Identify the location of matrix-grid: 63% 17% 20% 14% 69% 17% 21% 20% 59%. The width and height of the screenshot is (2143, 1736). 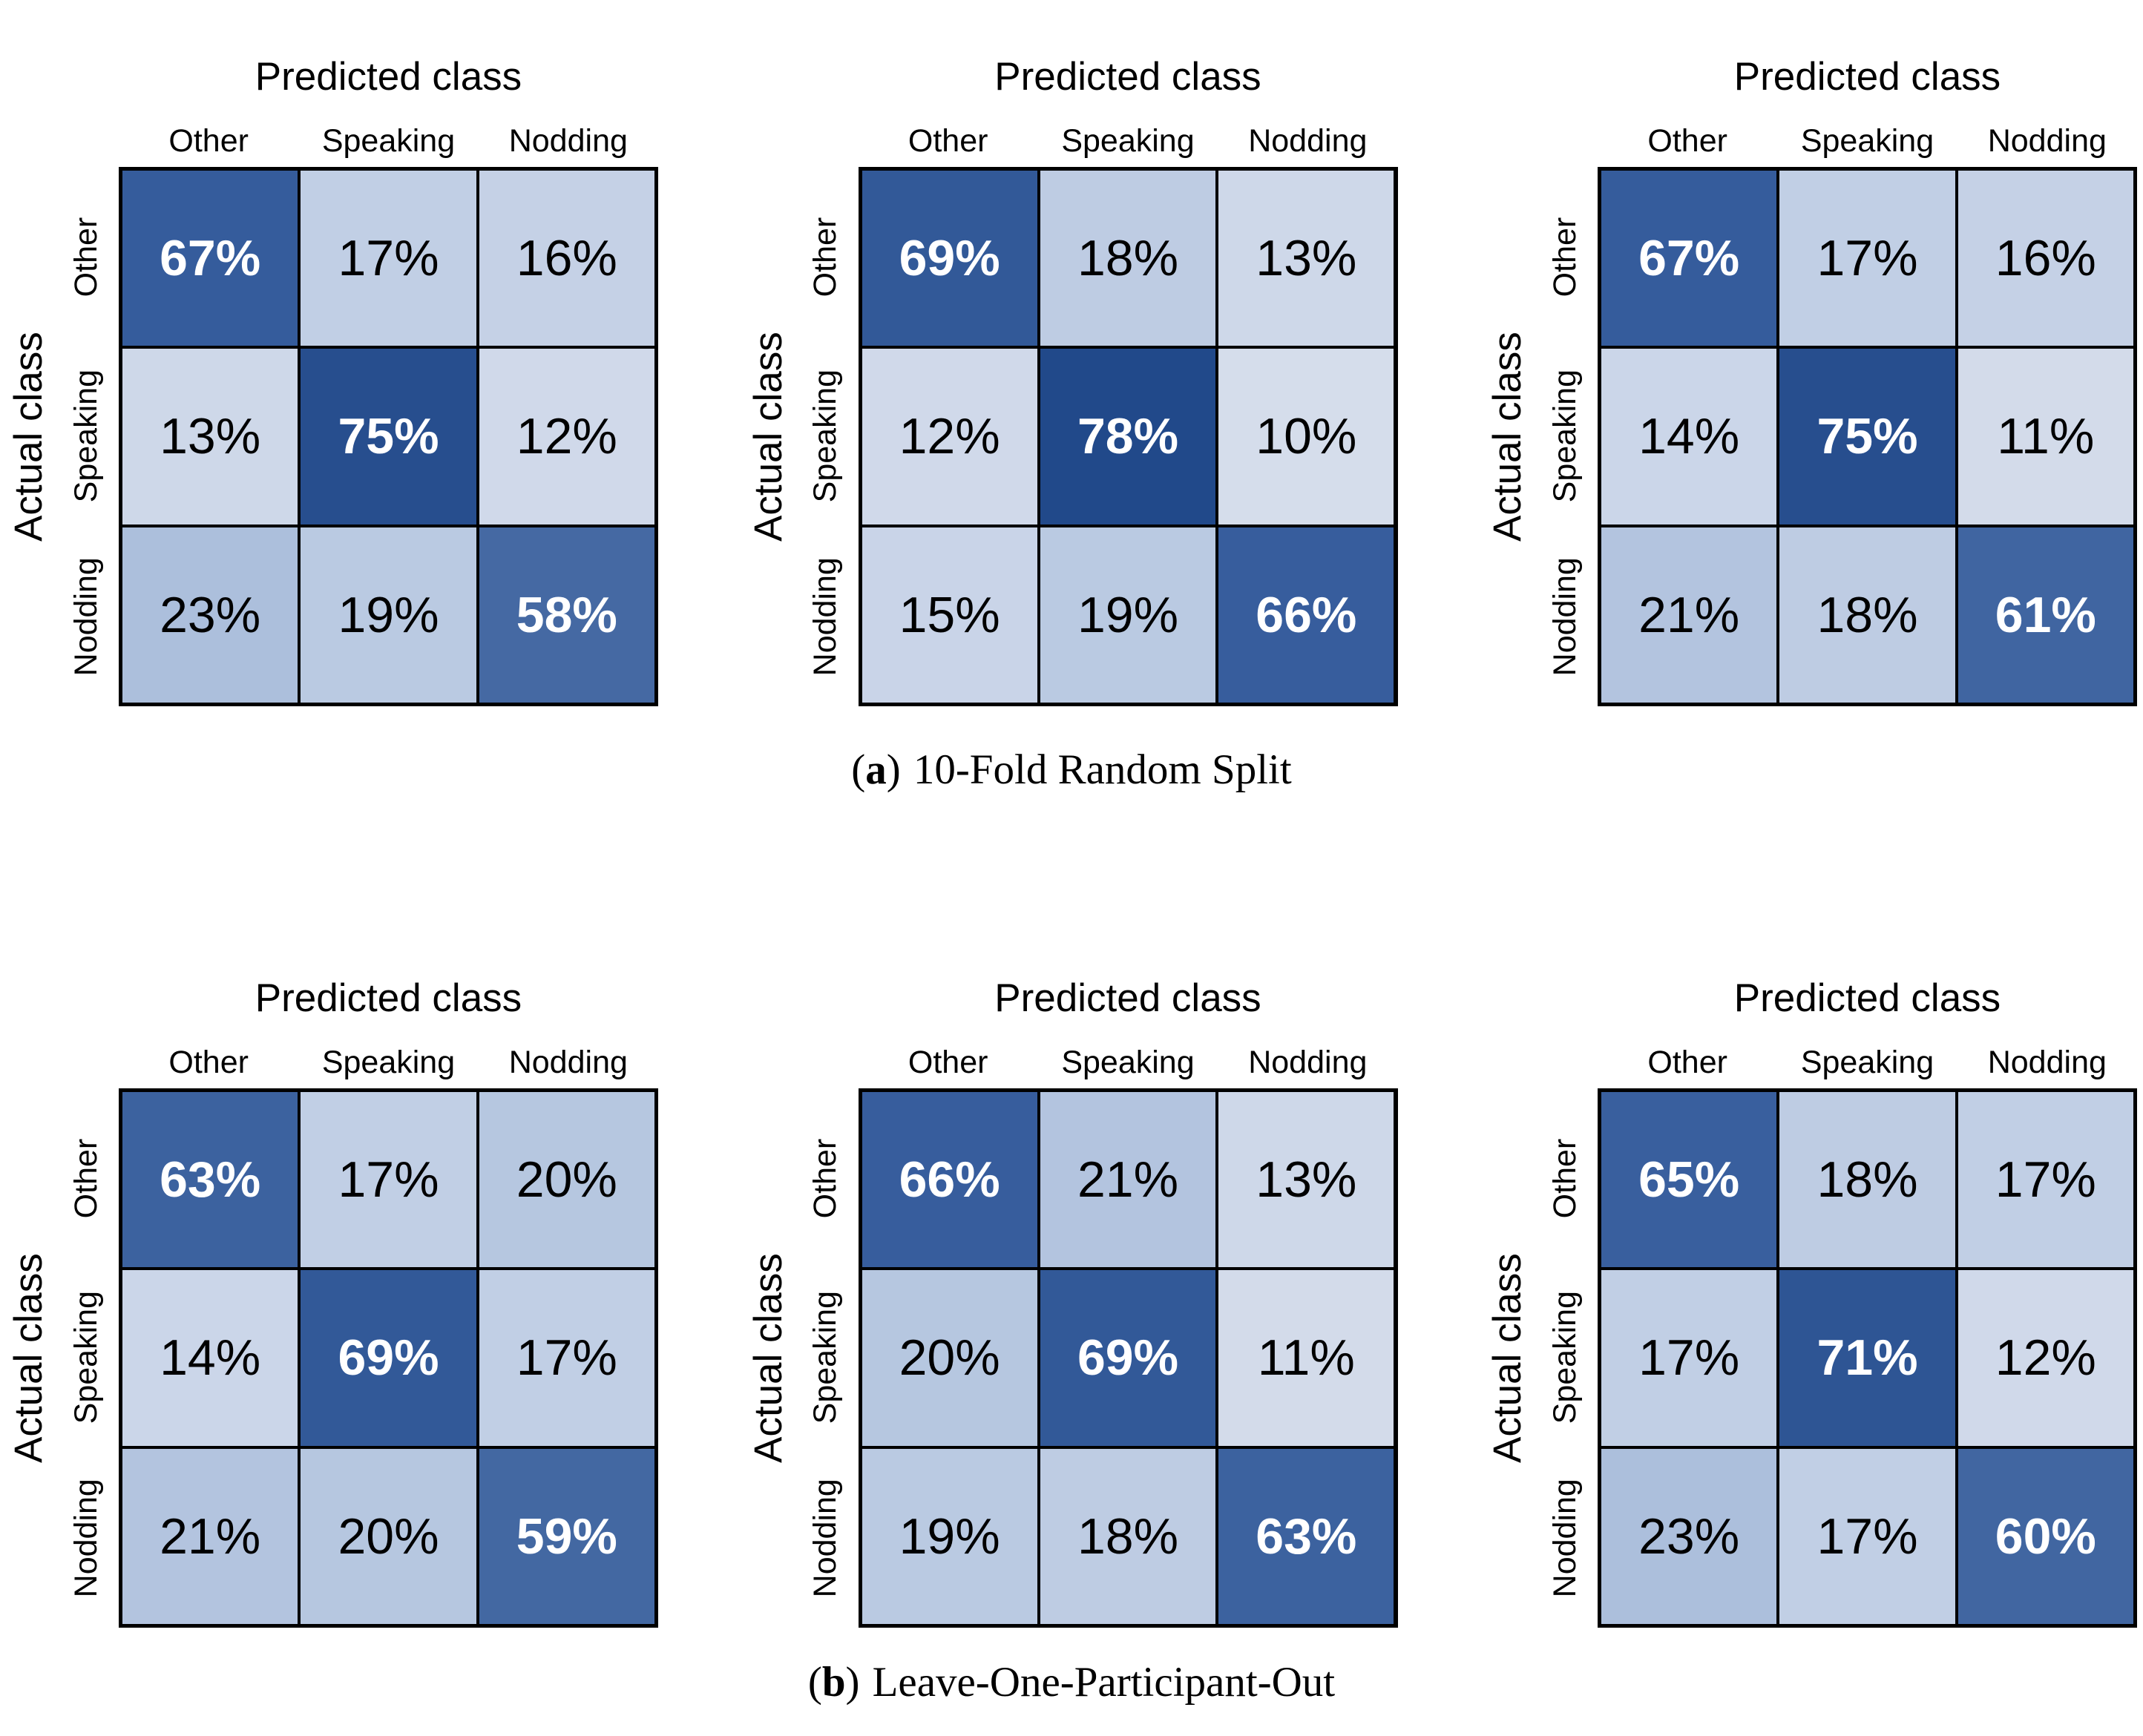
(389, 1358).